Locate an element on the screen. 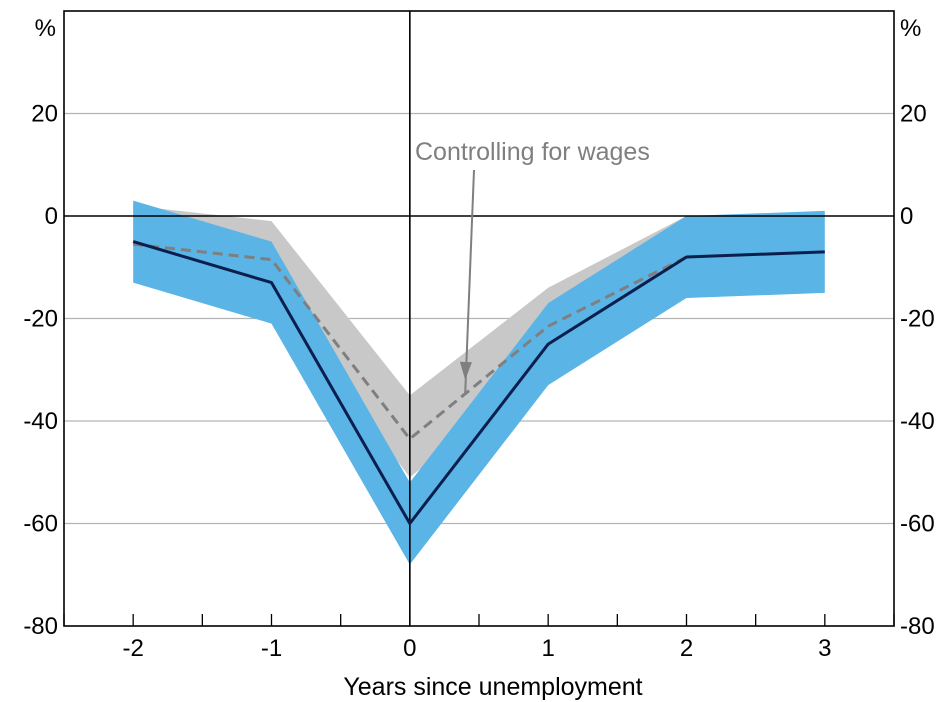 Image resolution: width=946 pixels, height=702 pixels. x-tick-label: 3 is located at coordinates (824, 648).